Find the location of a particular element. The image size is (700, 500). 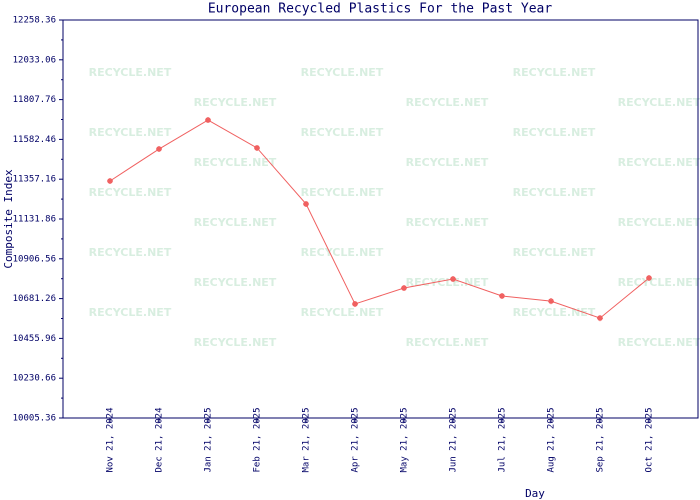

y-tick-label: 12033.06 is located at coordinates (34, 60).